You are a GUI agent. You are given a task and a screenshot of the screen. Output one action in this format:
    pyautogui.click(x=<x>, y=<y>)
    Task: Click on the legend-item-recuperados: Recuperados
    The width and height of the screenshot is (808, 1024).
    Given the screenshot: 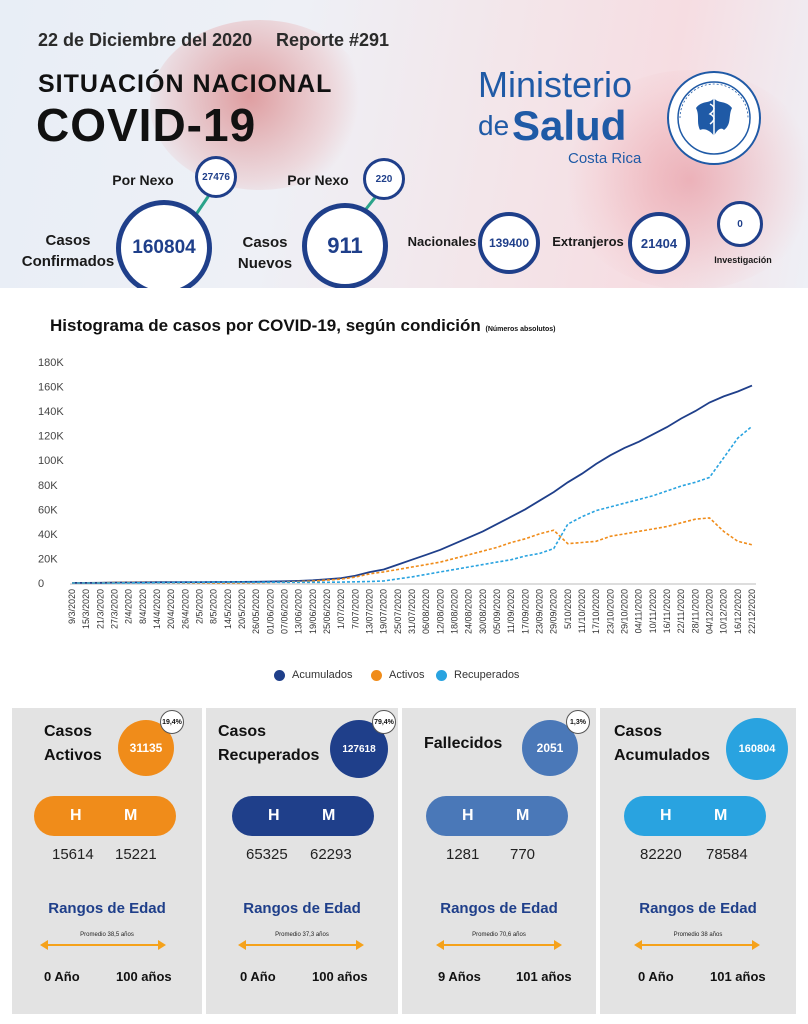 What is the action you would take?
    pyautogui.click(x=477, y=675)
    